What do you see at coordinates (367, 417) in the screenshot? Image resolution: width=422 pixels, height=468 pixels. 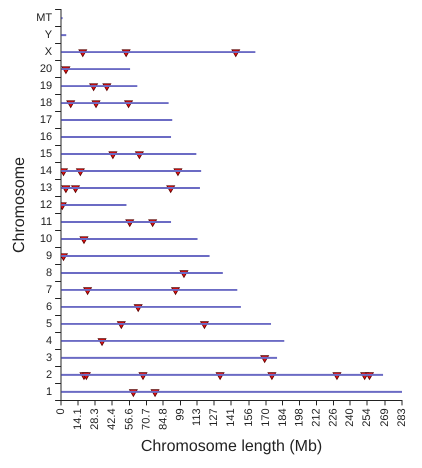 I see `x-tick-label: 254` at bounding box center [367, 417].